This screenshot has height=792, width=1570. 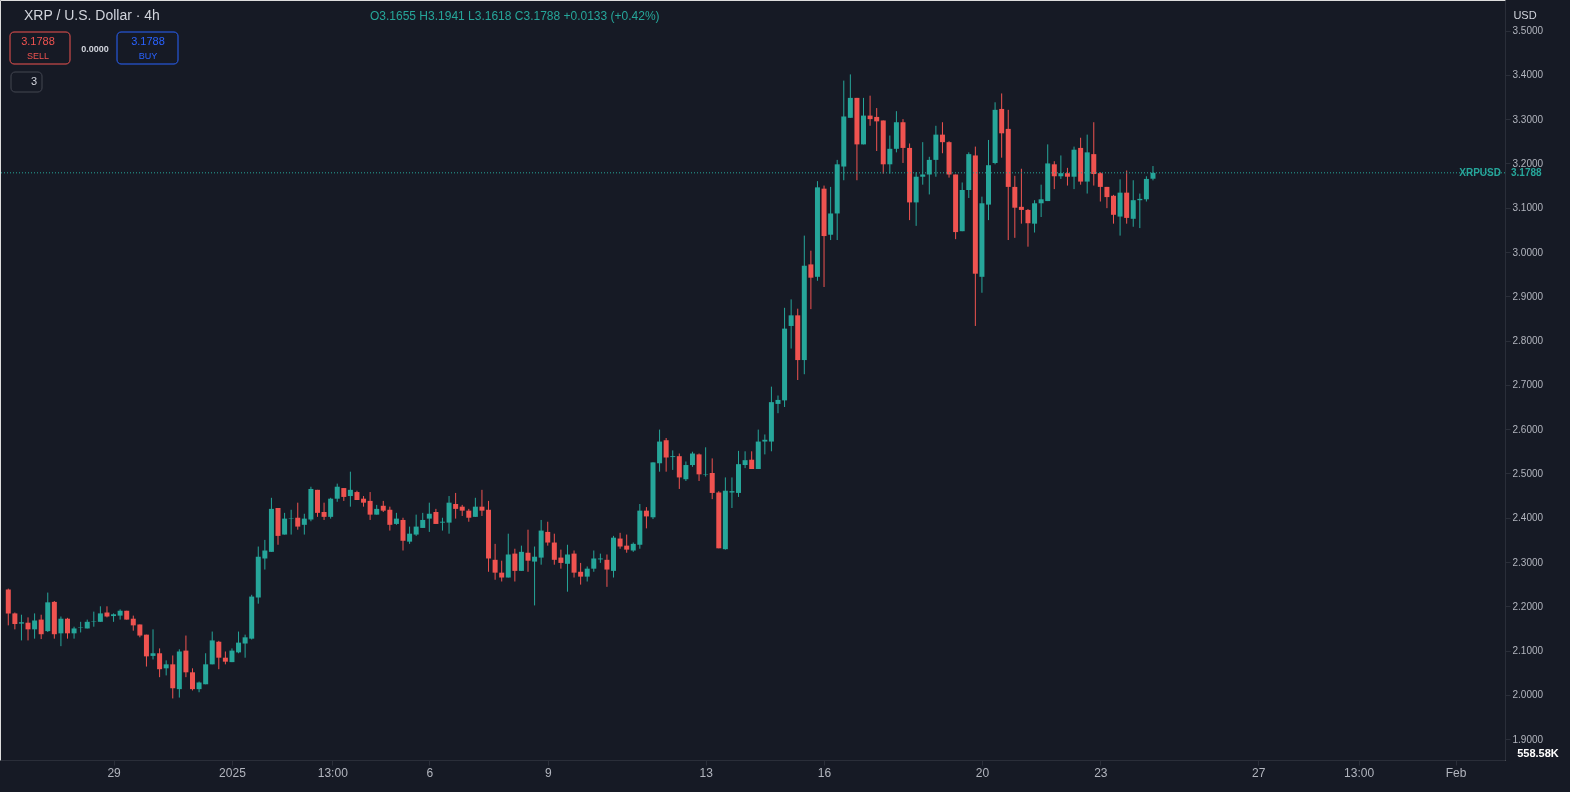 What do you see at coordinates (1526, 172) in the screenshot?
I see `text: 3.1788` at bounding box center [1526, 172].